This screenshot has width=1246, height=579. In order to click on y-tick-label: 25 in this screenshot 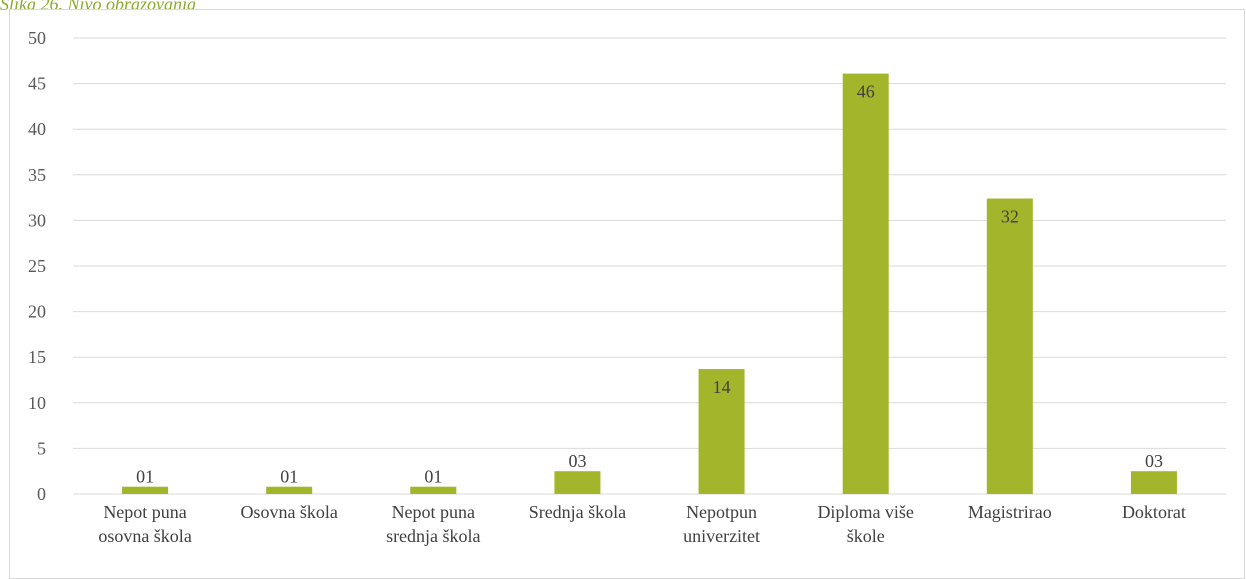, I will do `click(37, 266)`.